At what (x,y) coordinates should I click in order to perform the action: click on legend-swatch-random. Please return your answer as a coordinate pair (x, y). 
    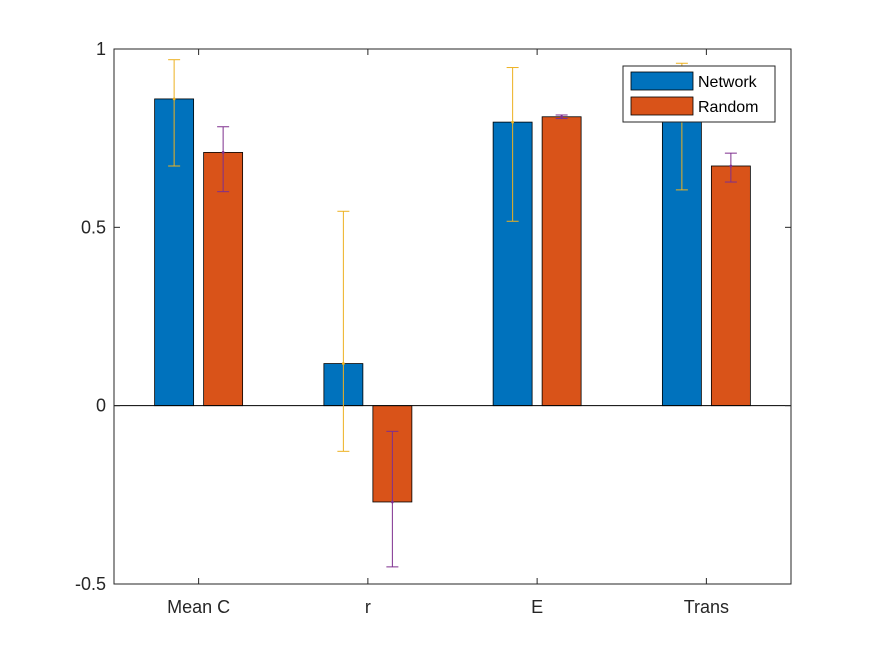
    Looking at the image, I should click on (662, 106).